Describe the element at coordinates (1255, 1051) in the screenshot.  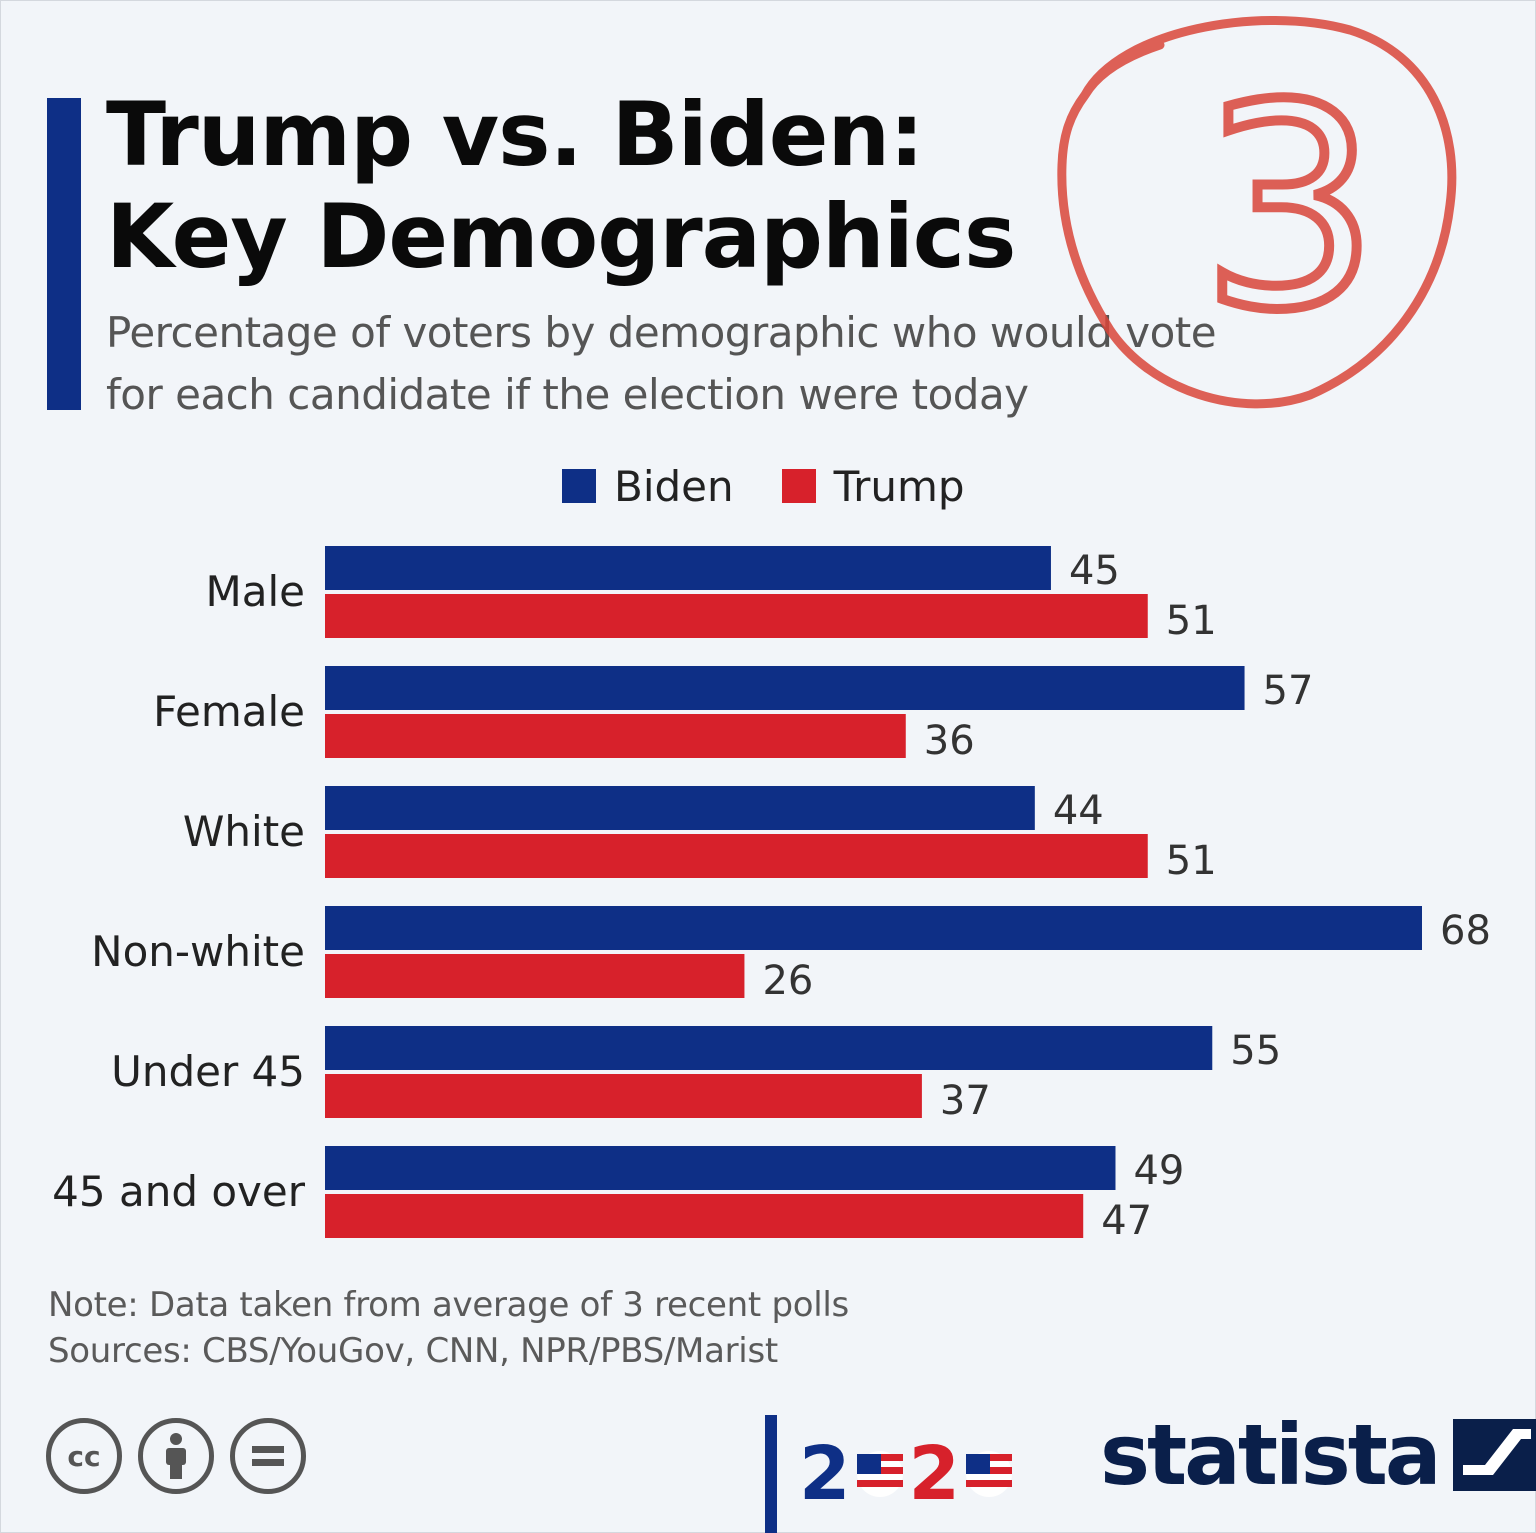
I see `value-label-biden-under-45: 55` at that location.